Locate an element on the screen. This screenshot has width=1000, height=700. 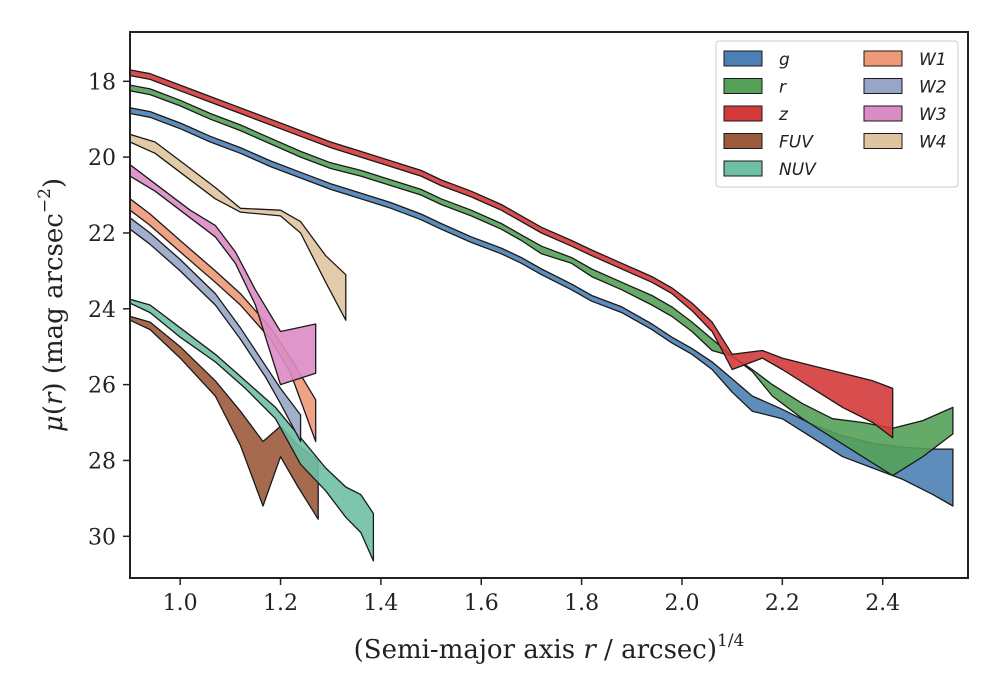
band-fuv is located at coordinates (224, 417).